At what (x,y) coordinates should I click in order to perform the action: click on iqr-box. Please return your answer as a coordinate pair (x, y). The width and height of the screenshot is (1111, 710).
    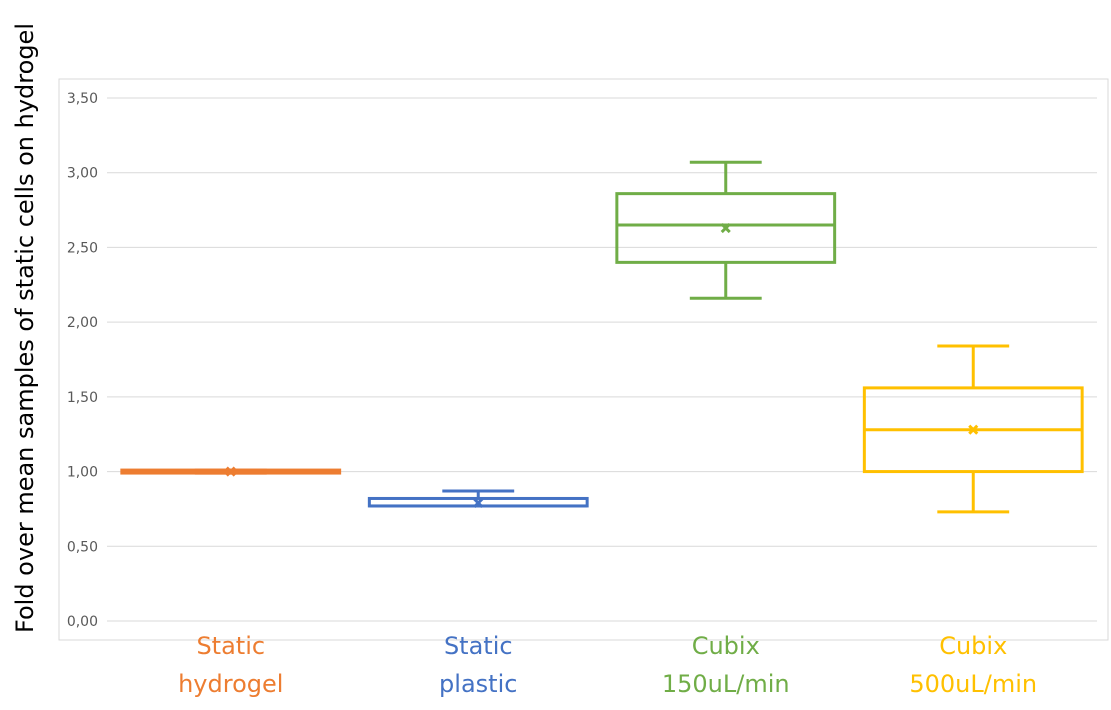
    Looking at the image, I should click on (726, 228).